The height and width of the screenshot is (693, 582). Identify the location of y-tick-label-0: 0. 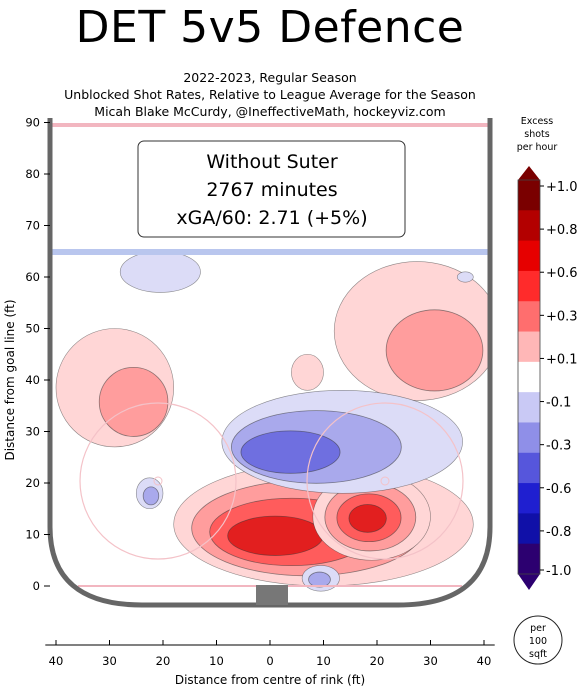
(36, 586).